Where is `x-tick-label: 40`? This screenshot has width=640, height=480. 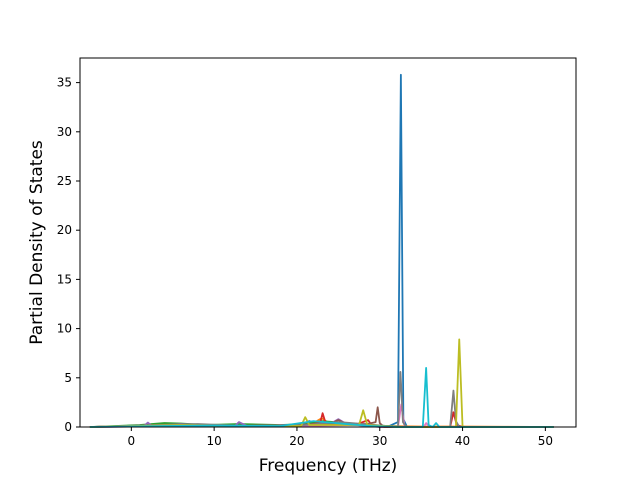
x-tick-label: 40 is located at coordinates (462, 441).